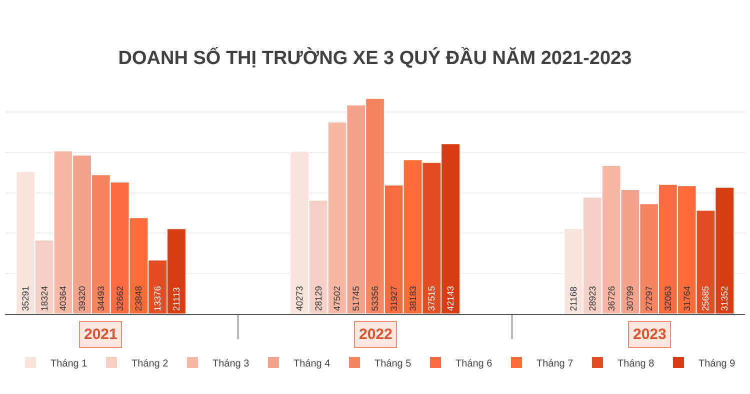  I want to click on data-label: 38183, so click(413, 298).